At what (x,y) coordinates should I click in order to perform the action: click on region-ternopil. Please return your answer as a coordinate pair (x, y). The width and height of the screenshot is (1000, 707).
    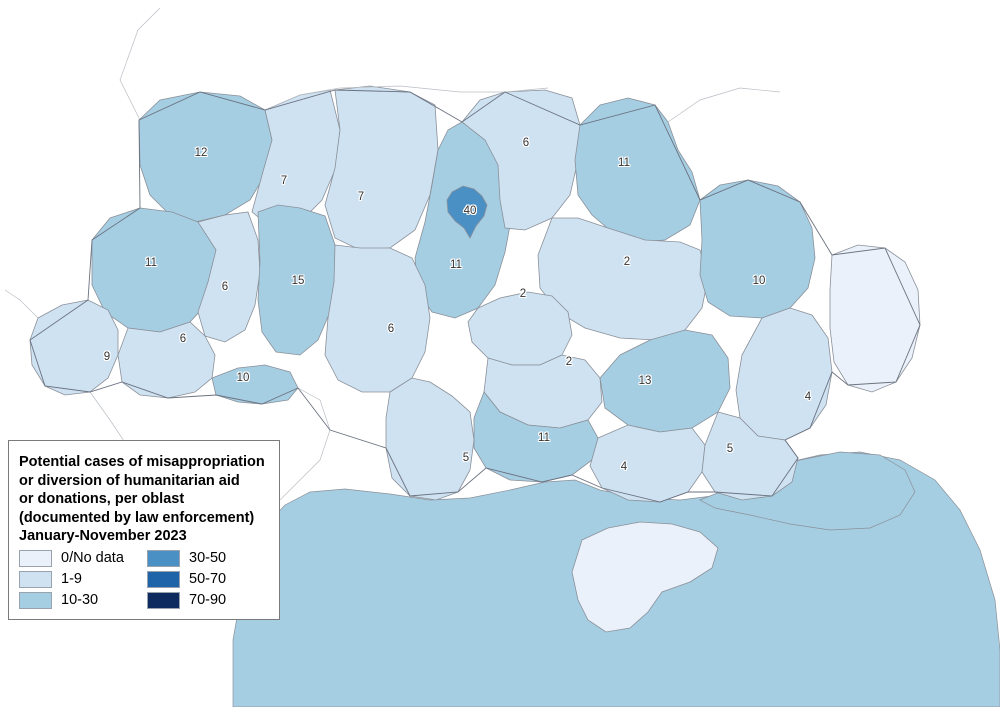
    Looking at the image, I should click on (229, 277).